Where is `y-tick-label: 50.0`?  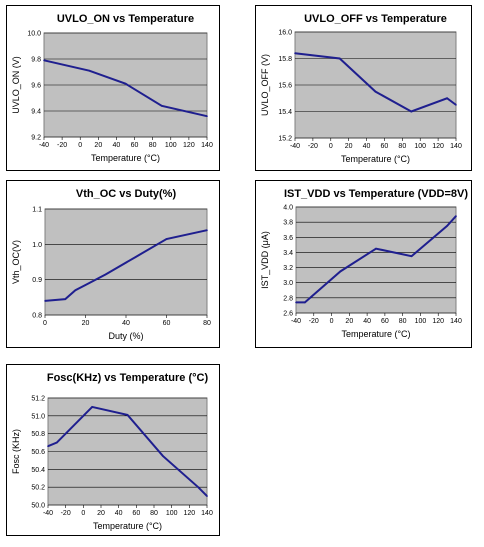 y-tick-label: 50.0 is located at coordinates (38, 506).